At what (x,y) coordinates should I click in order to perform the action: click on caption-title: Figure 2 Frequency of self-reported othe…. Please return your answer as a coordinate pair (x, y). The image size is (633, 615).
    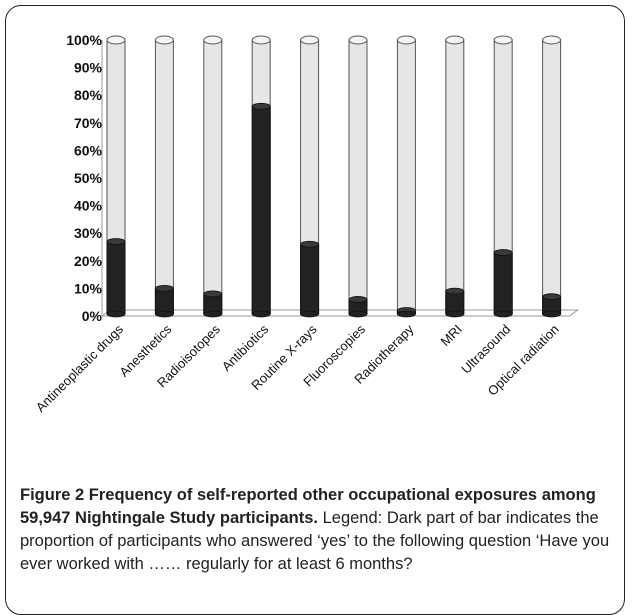
    Looking at the image, I should click on (308, 506).